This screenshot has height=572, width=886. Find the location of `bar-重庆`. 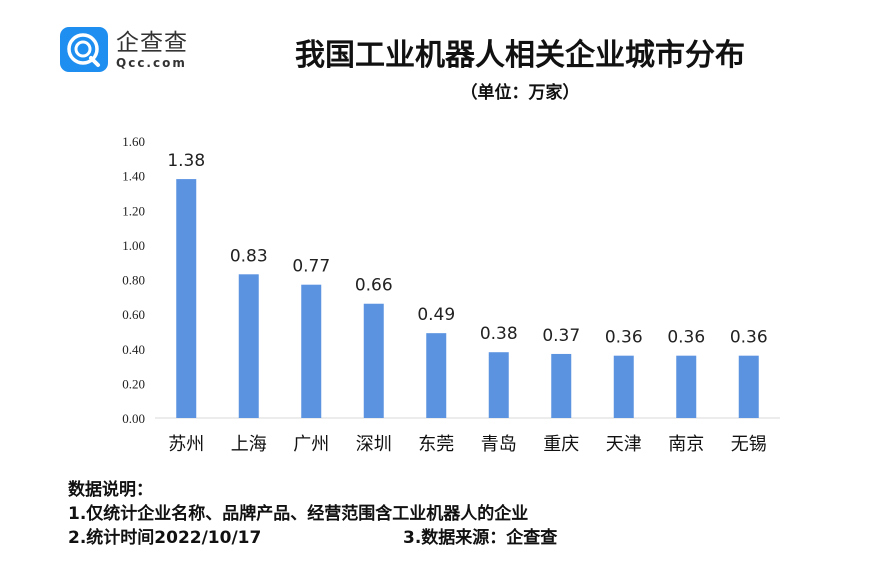

bar-重庆 is located at coordinates (561, 385).